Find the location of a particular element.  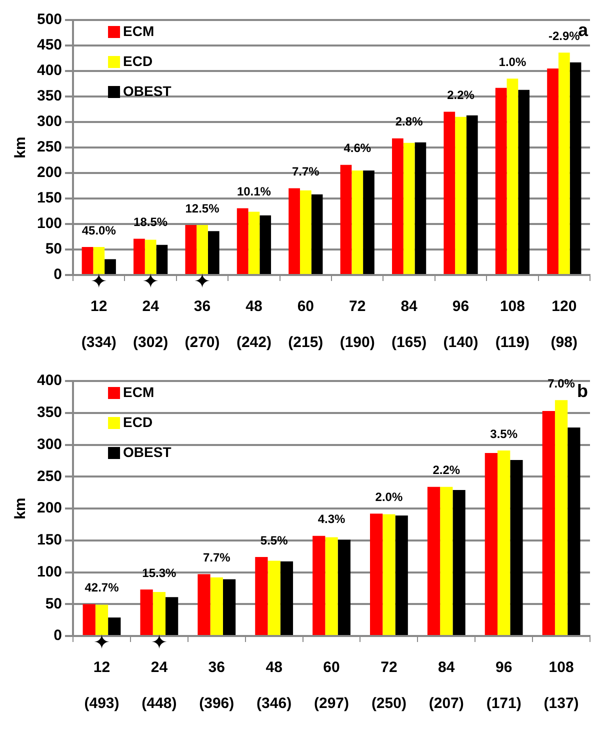

annotation: 2.2% is located at coordinates (446, 470).